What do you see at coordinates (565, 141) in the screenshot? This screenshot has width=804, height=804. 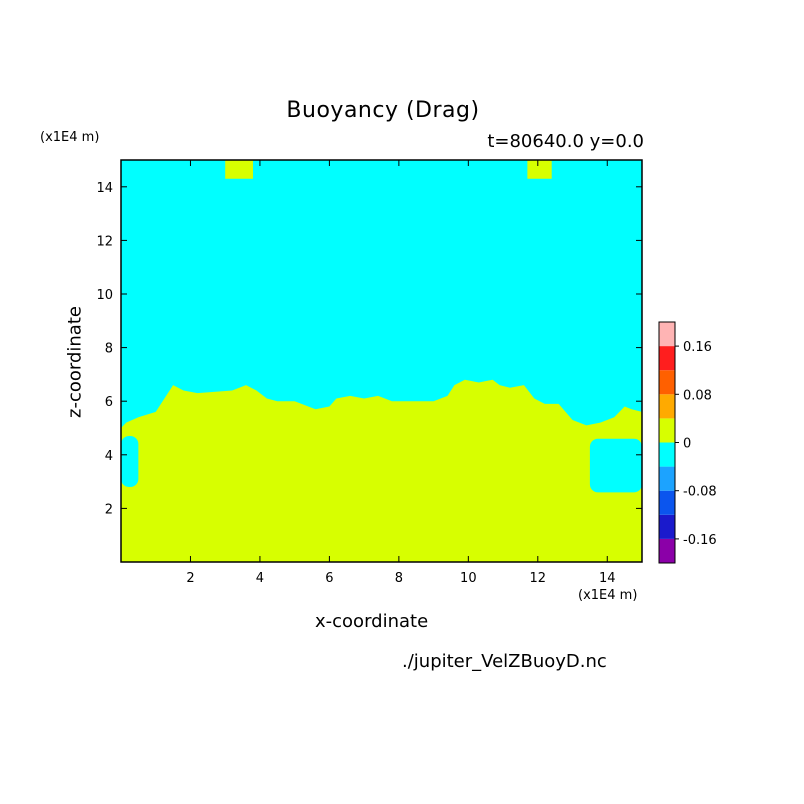 I see `chart-subtitle: t=80640.0 y=0.0` at bounding box center [565, 141].